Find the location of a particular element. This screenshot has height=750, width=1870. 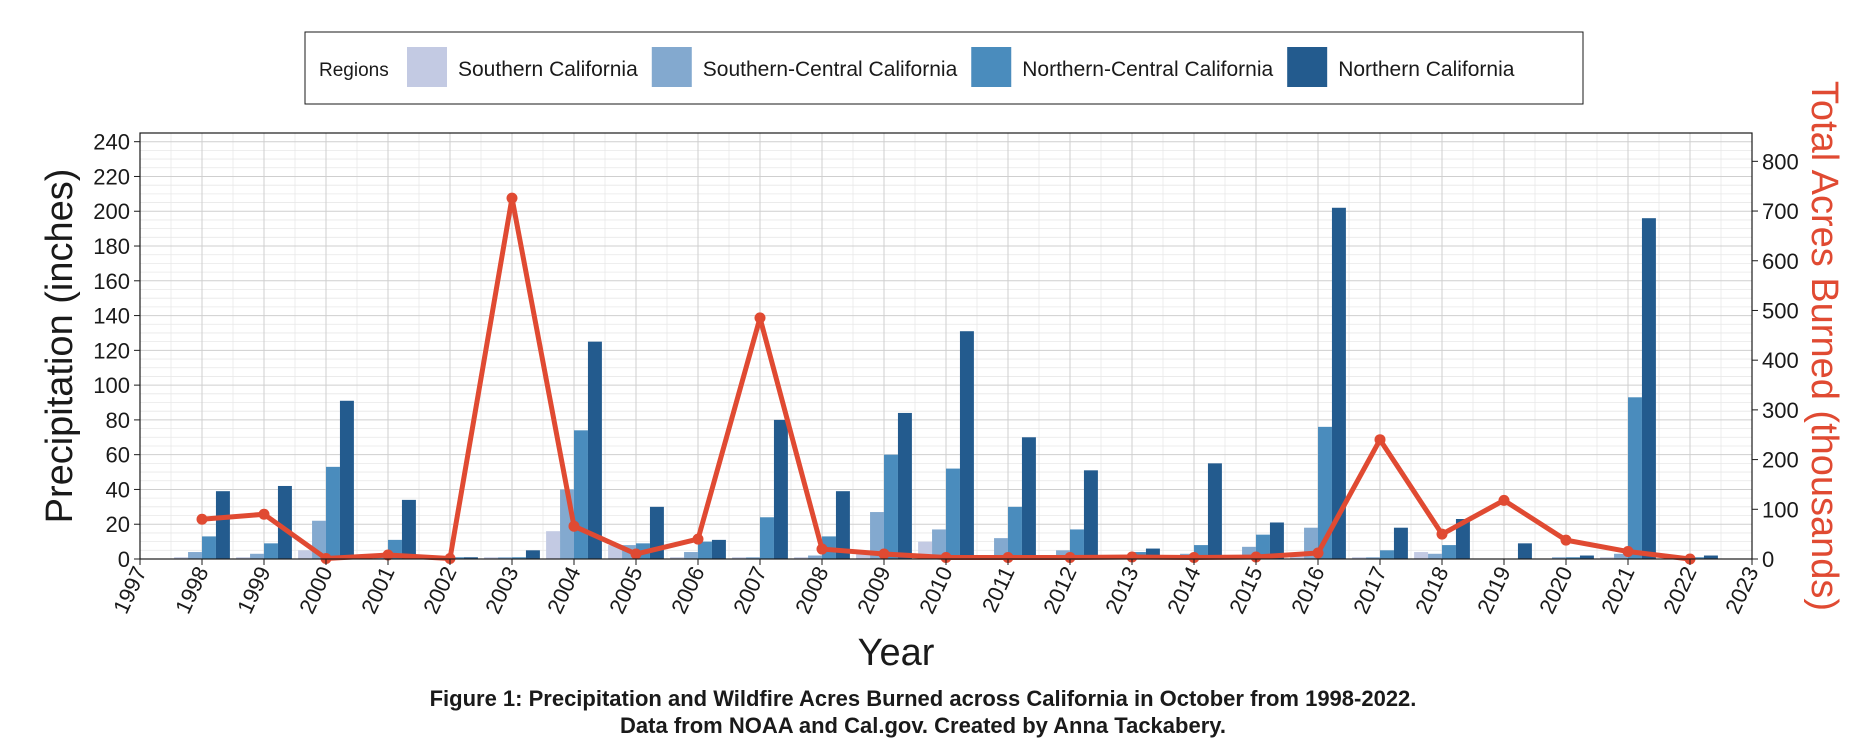

y2-tick-label: 500 is located at coordinates (1780, 310).